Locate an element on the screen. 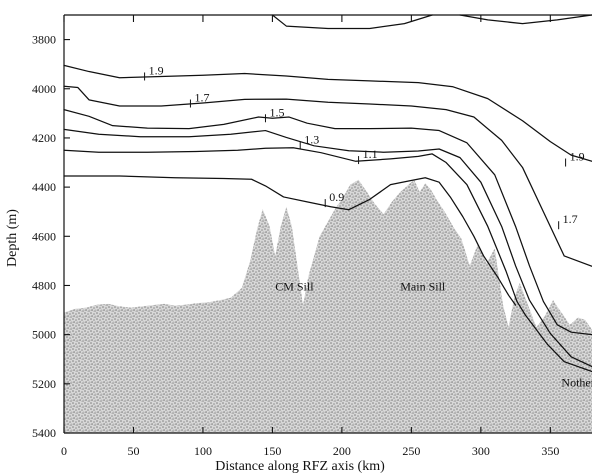  contour-label-0: 1.9 is located at coordinates (156, 70).